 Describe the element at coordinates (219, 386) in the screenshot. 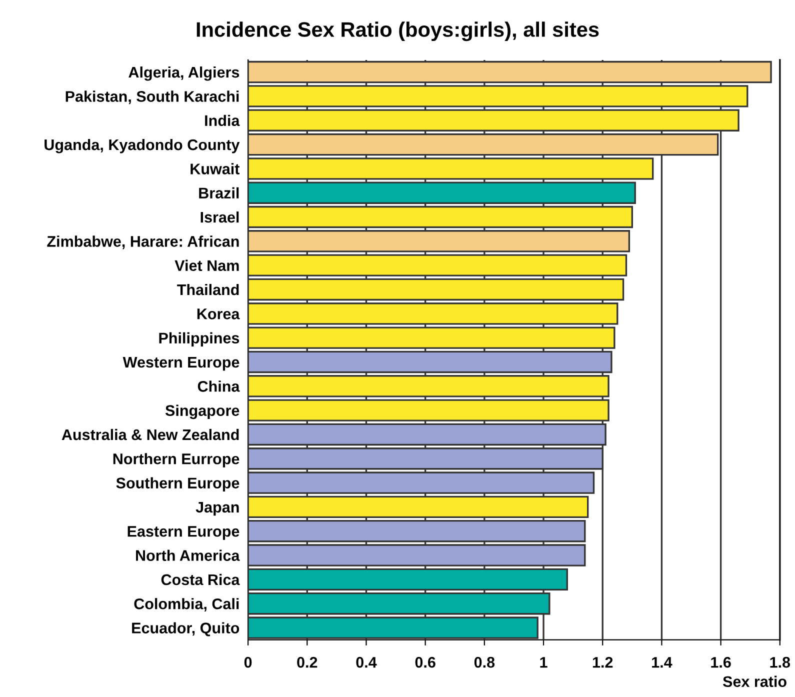

I see `y-tick-label: China` at that location.